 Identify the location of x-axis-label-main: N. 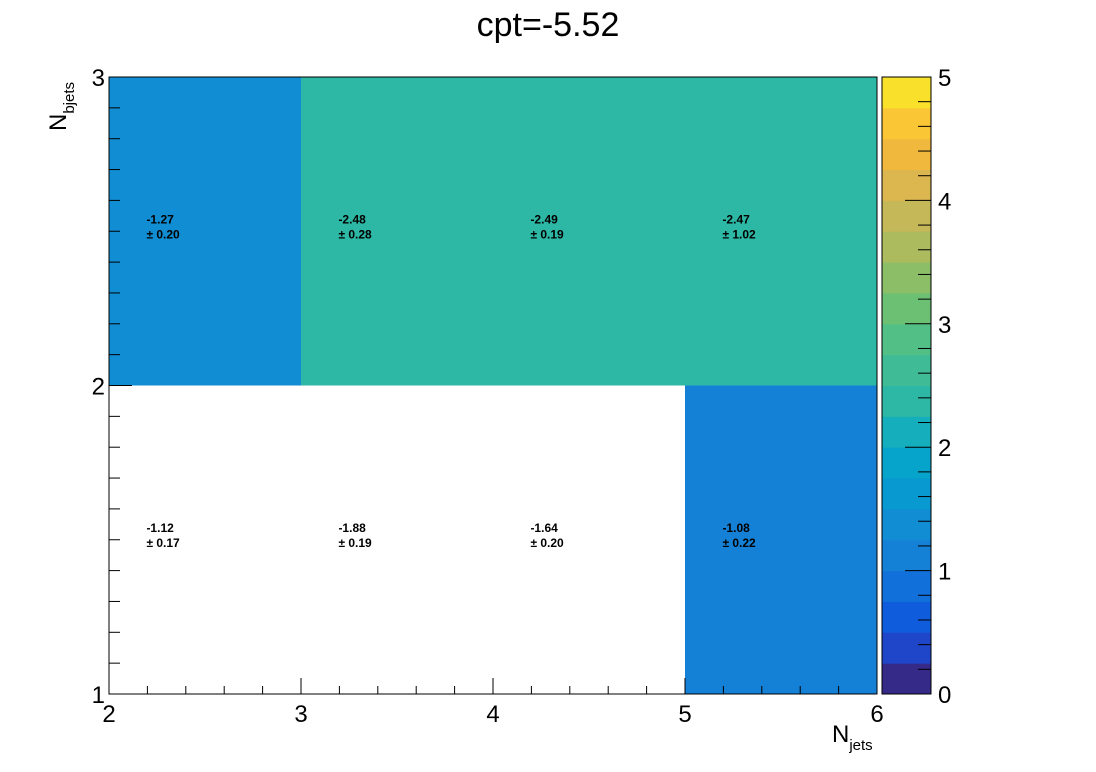
(840, 734).